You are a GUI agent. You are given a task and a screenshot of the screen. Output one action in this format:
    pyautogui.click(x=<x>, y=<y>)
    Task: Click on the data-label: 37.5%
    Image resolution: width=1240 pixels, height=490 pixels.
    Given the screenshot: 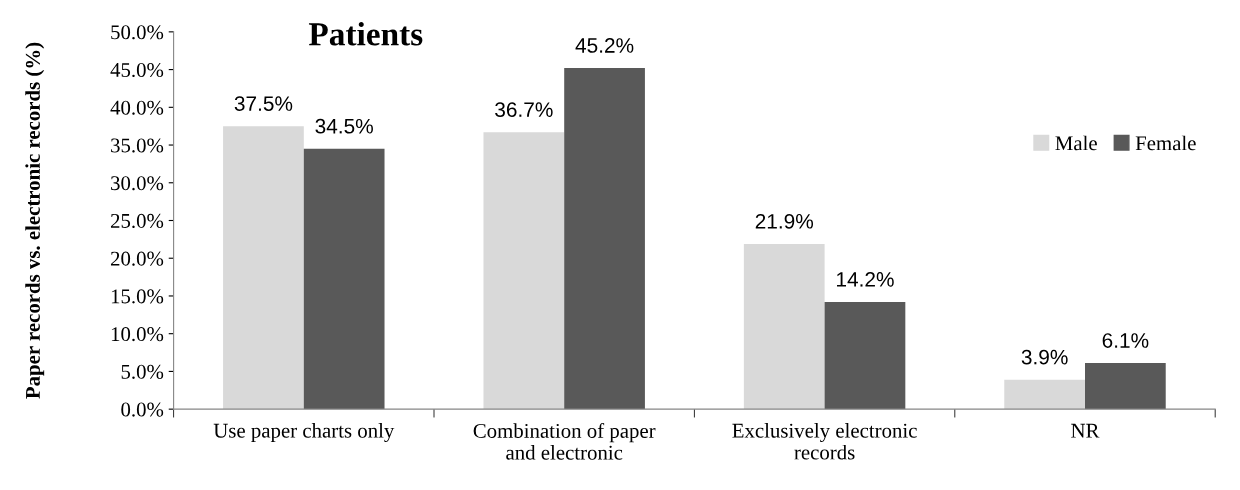 What is the action you would take?
    pyautogui.click(x=263, y=103)
    